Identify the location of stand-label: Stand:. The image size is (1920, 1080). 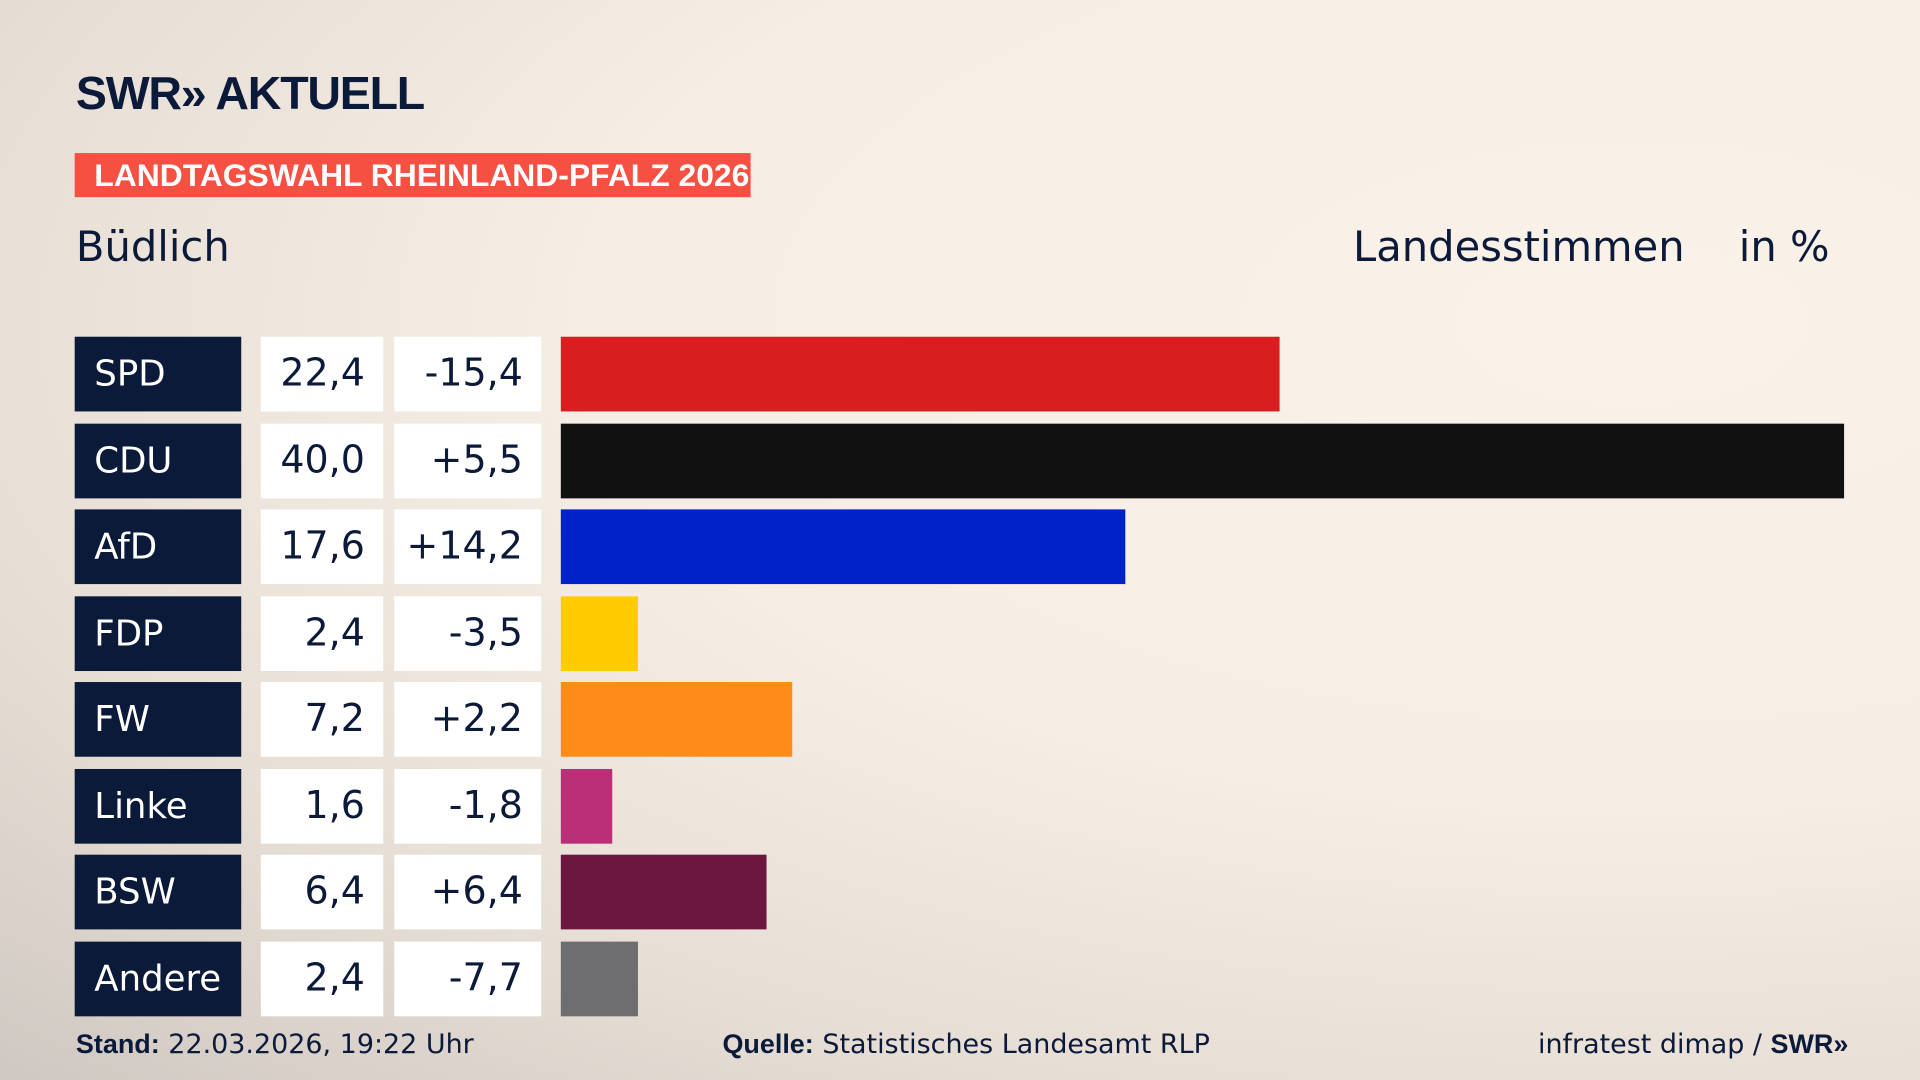
(117, 1044).